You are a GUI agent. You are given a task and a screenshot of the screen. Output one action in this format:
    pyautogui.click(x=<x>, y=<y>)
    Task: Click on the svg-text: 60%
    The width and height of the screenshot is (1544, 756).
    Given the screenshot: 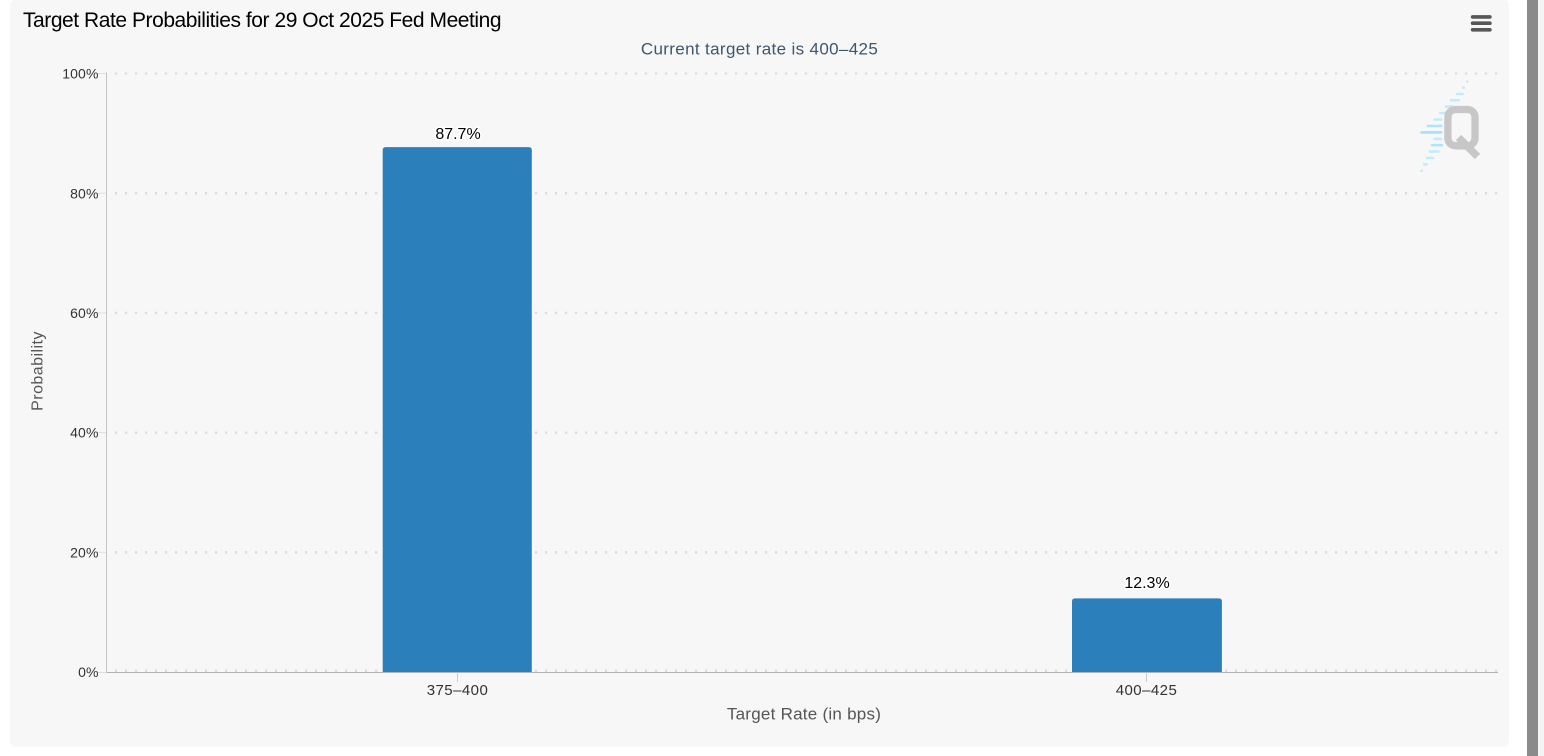 What is the action you would take?
    pyautogui.click(x=84, y=313)
    